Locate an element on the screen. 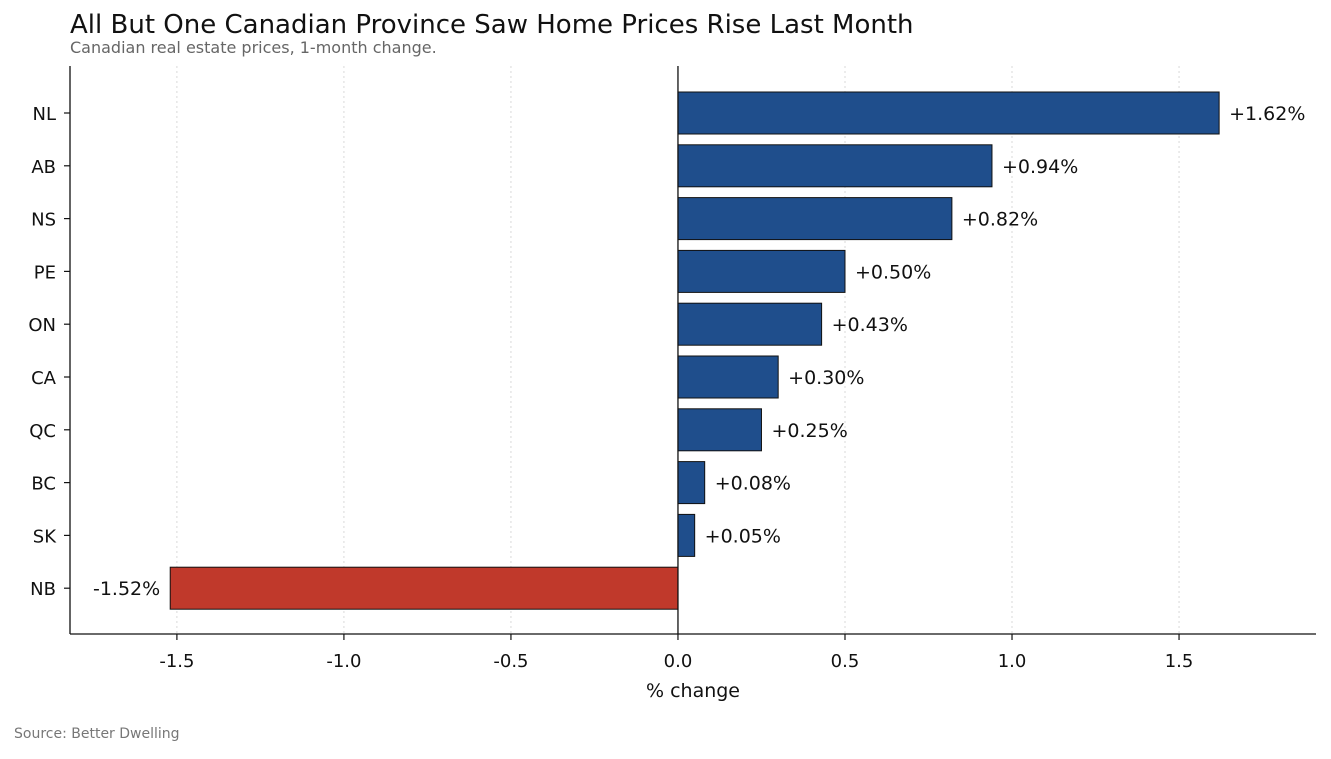 This screenshot has width=1331, height=759. bar-qc is located at coordinates (719, 430).